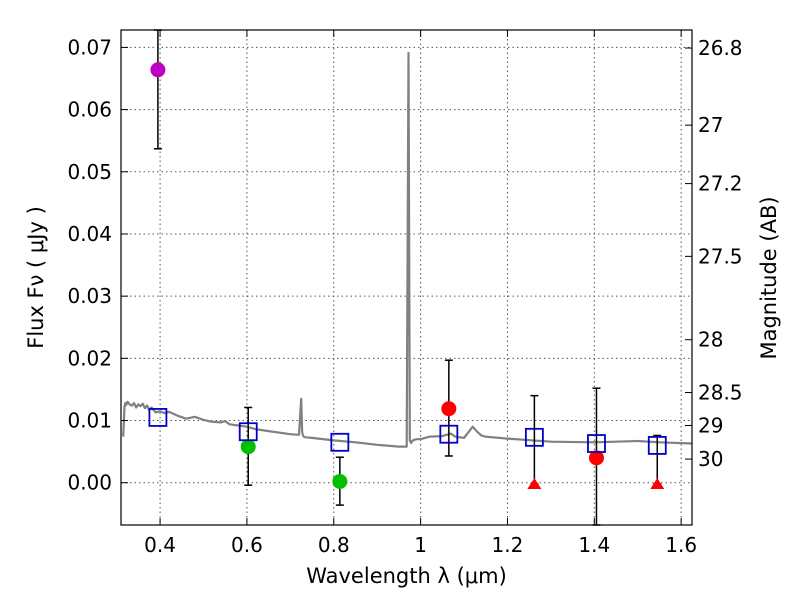 The image size is (800, 600). I want to click on right-tick-label: 26.8, so click(720, 48).